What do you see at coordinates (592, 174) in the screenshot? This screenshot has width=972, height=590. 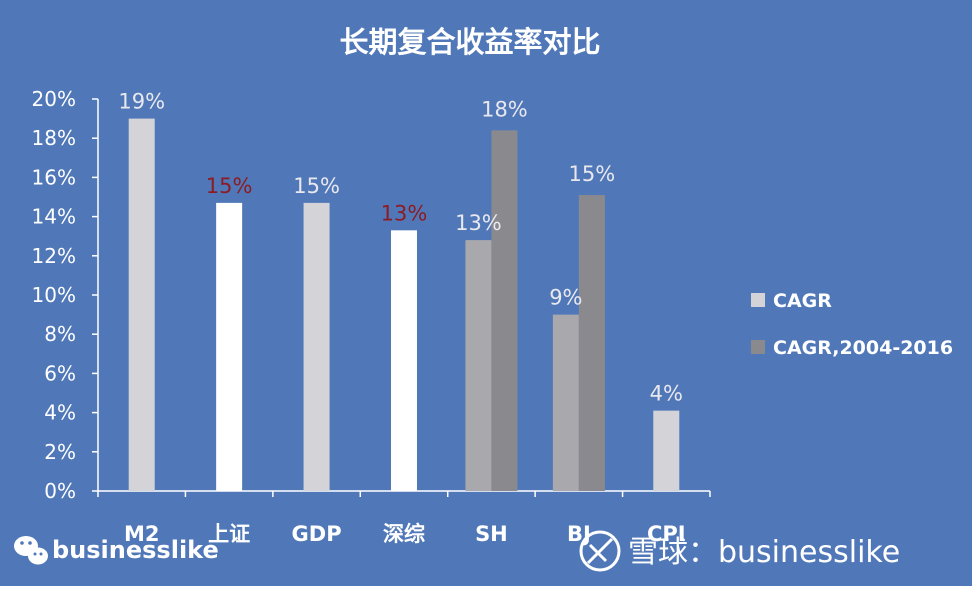 I see `data-label-cagr-2004-2016-5: 15%` at bounding box center [592, 174].